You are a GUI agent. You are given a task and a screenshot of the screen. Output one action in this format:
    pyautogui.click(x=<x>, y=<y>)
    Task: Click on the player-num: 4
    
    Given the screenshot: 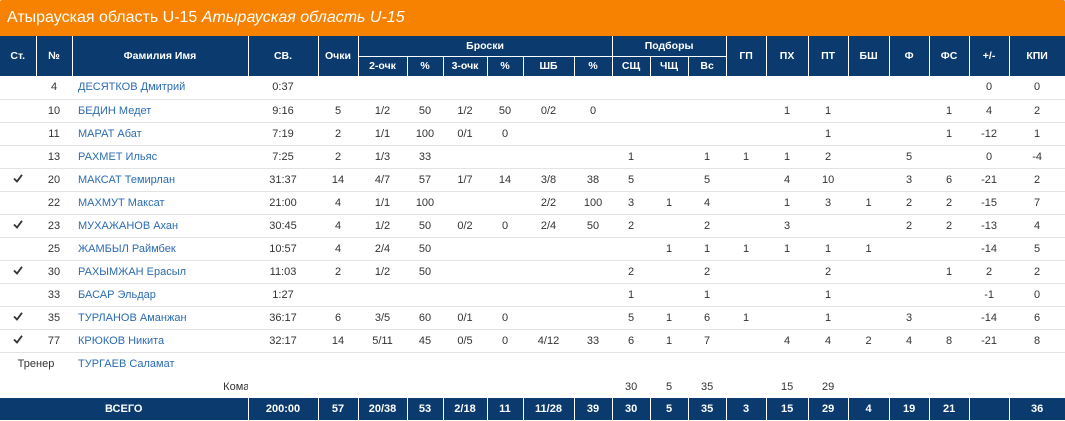 What is the action you would take?
    pyautogui.click(x=54, y=88)
    